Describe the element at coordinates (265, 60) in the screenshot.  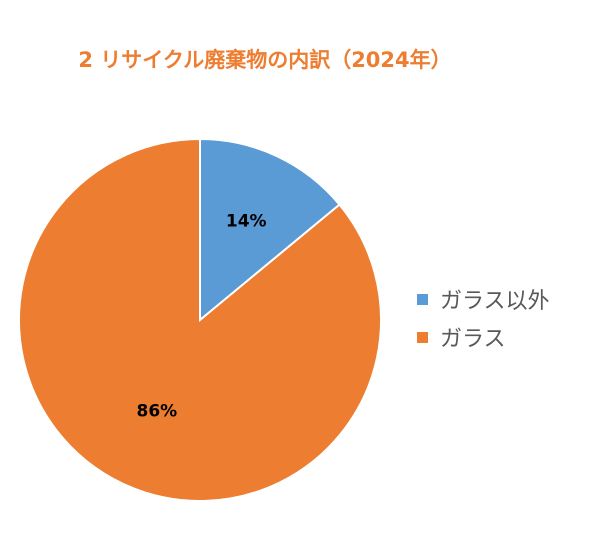
I see `chart-title: 2 リサイクル廃棄物の内訳（2024年）` at that location.